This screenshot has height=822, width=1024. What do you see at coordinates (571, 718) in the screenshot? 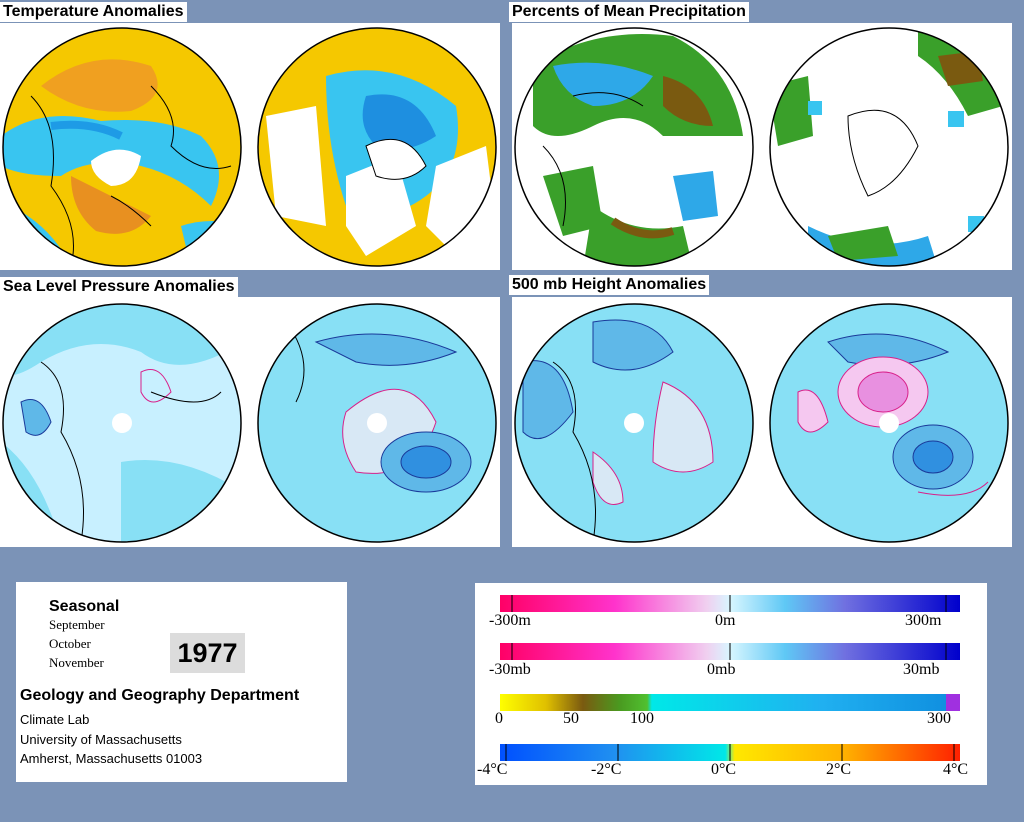
I see `precip-label-50: 50` at bounding box center [571, 718].